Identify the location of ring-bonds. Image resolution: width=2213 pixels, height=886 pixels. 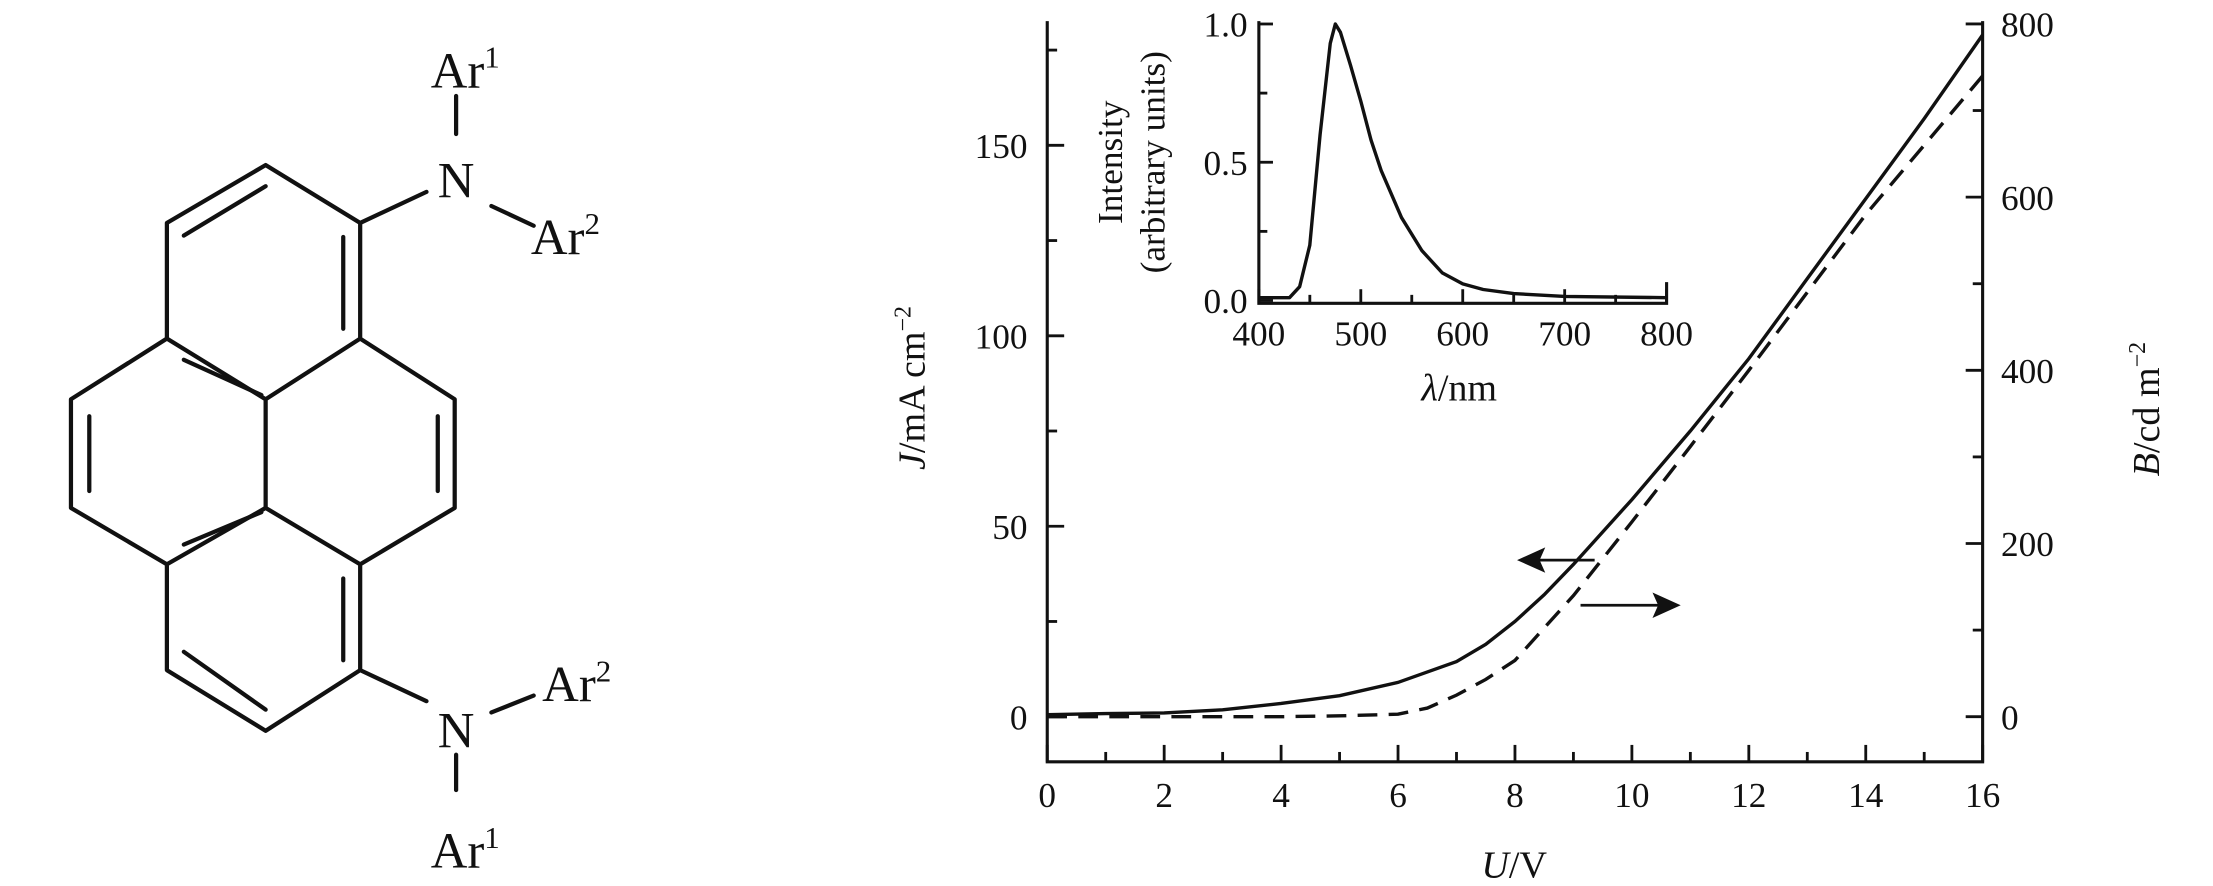
(262, 447).